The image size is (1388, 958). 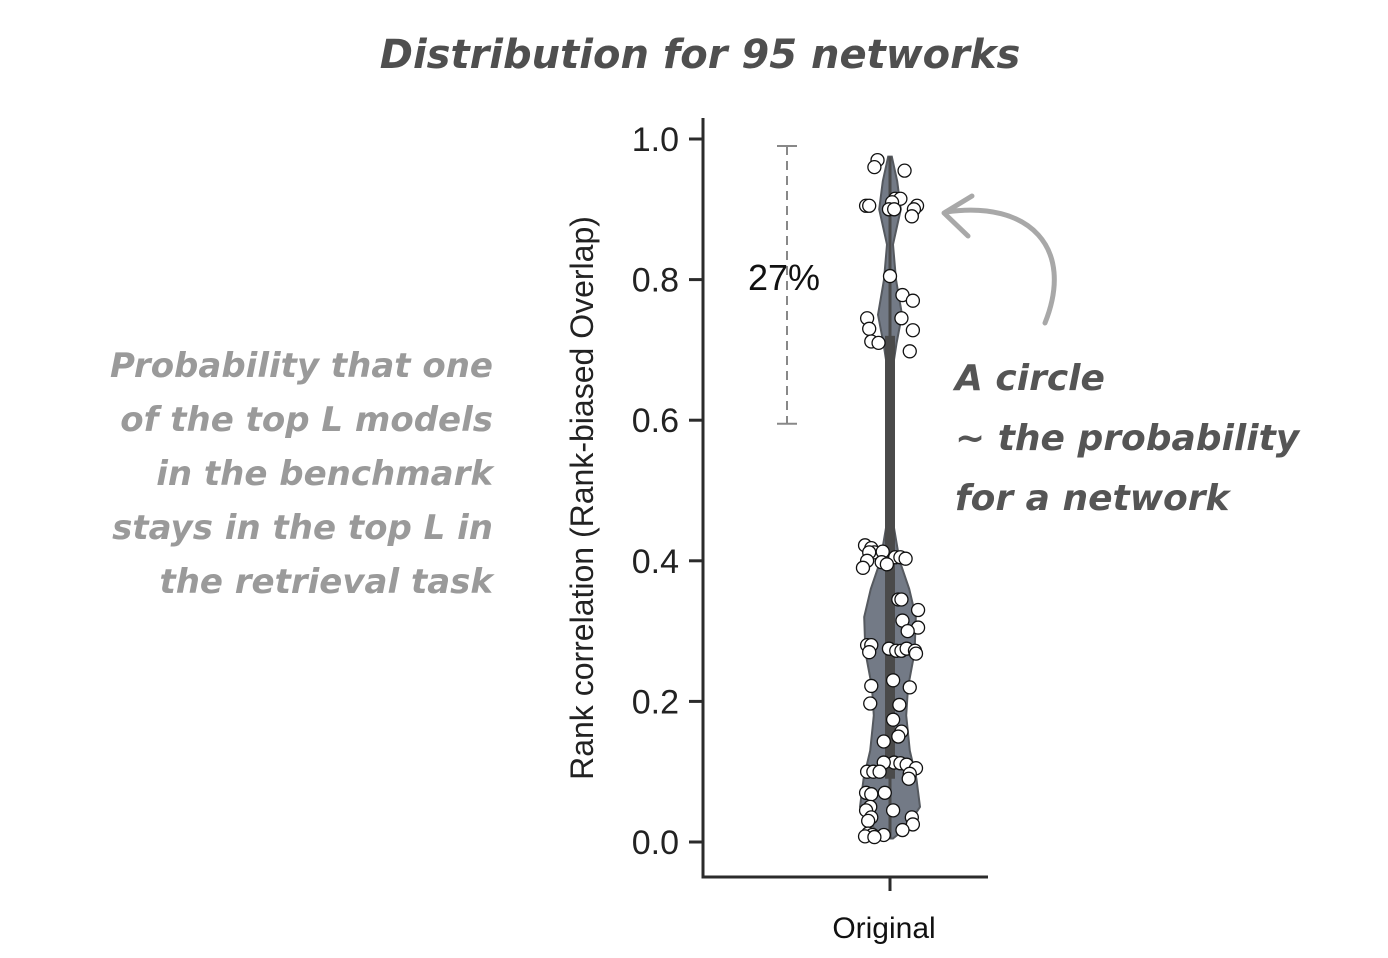 I want to click on right-annotation-line-2: for a network, so click(x=1093, y=498).